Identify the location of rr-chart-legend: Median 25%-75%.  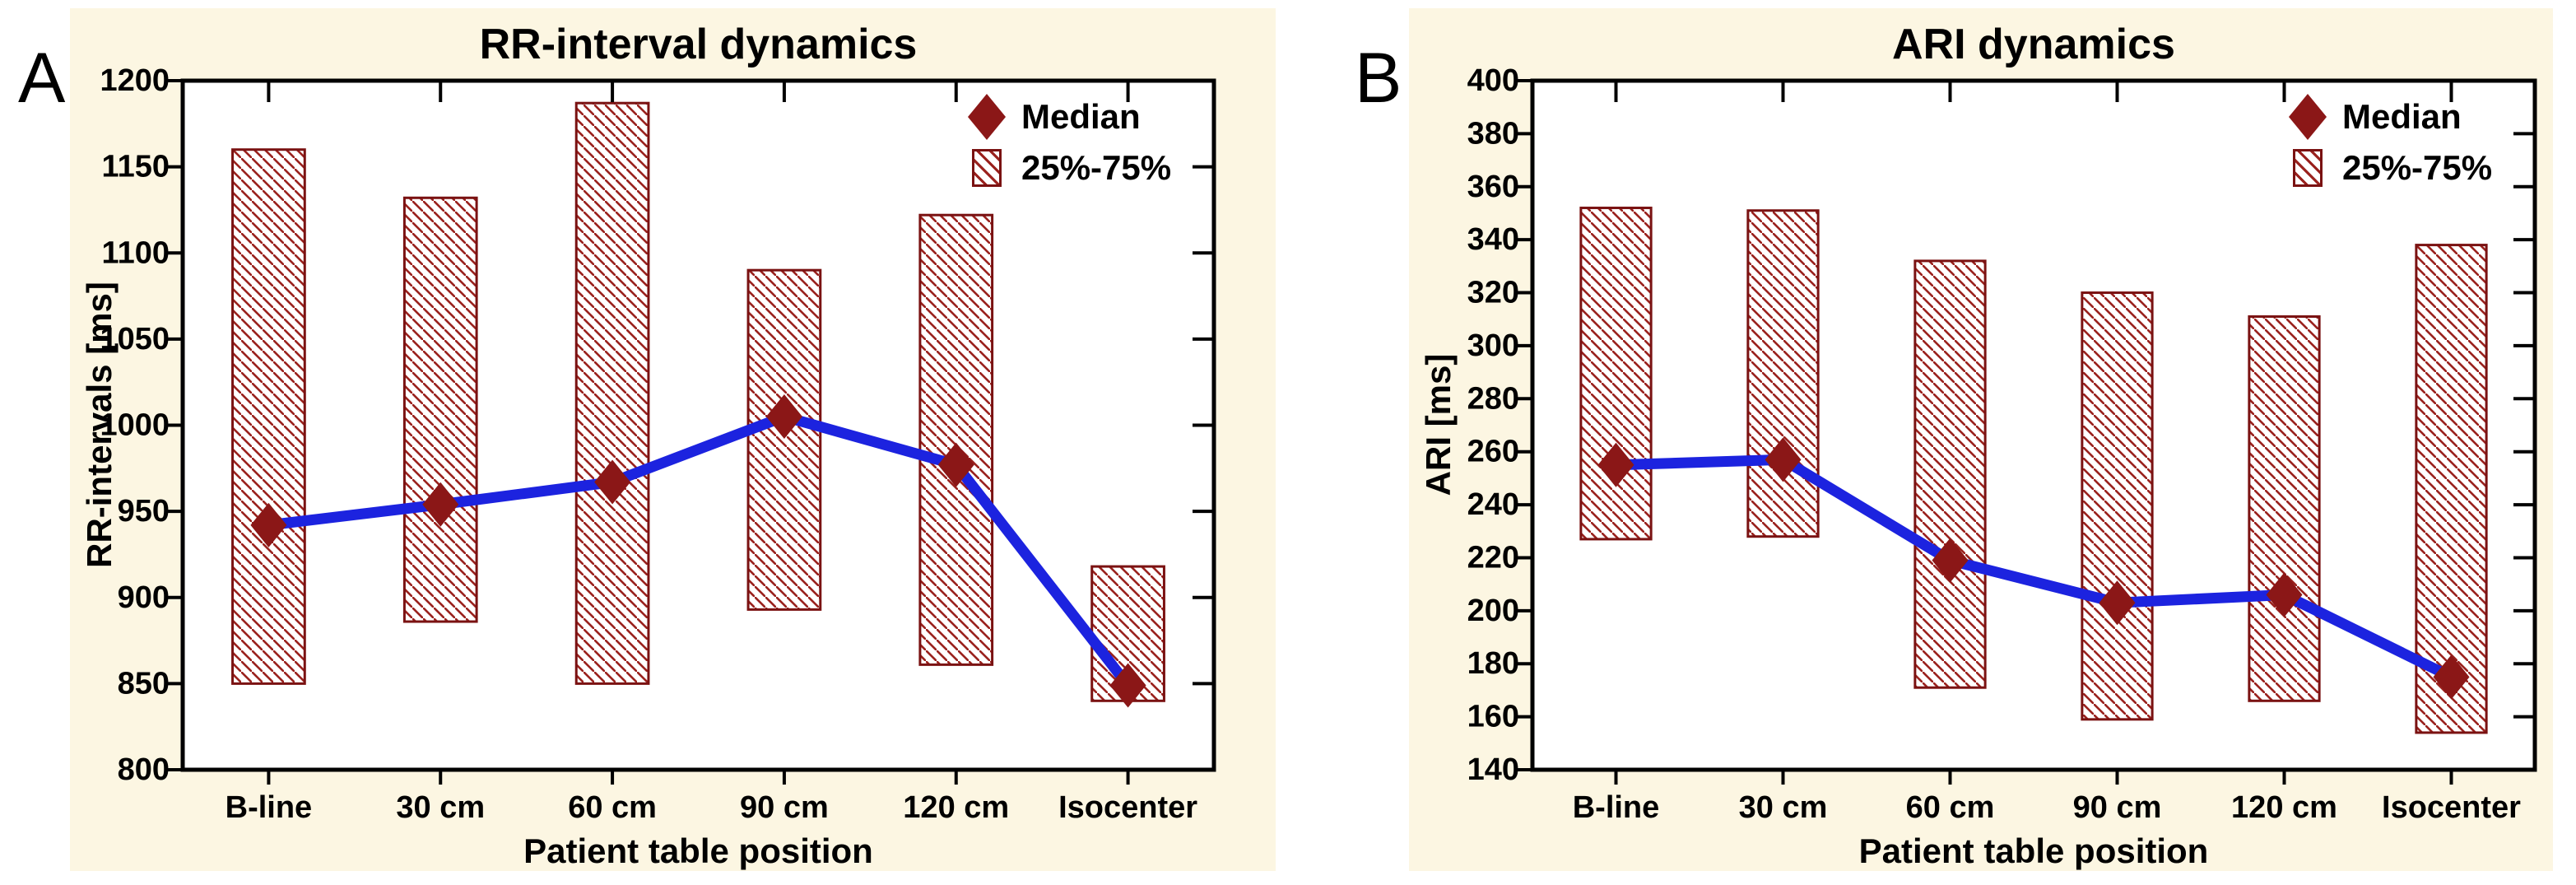
(1068, 141).